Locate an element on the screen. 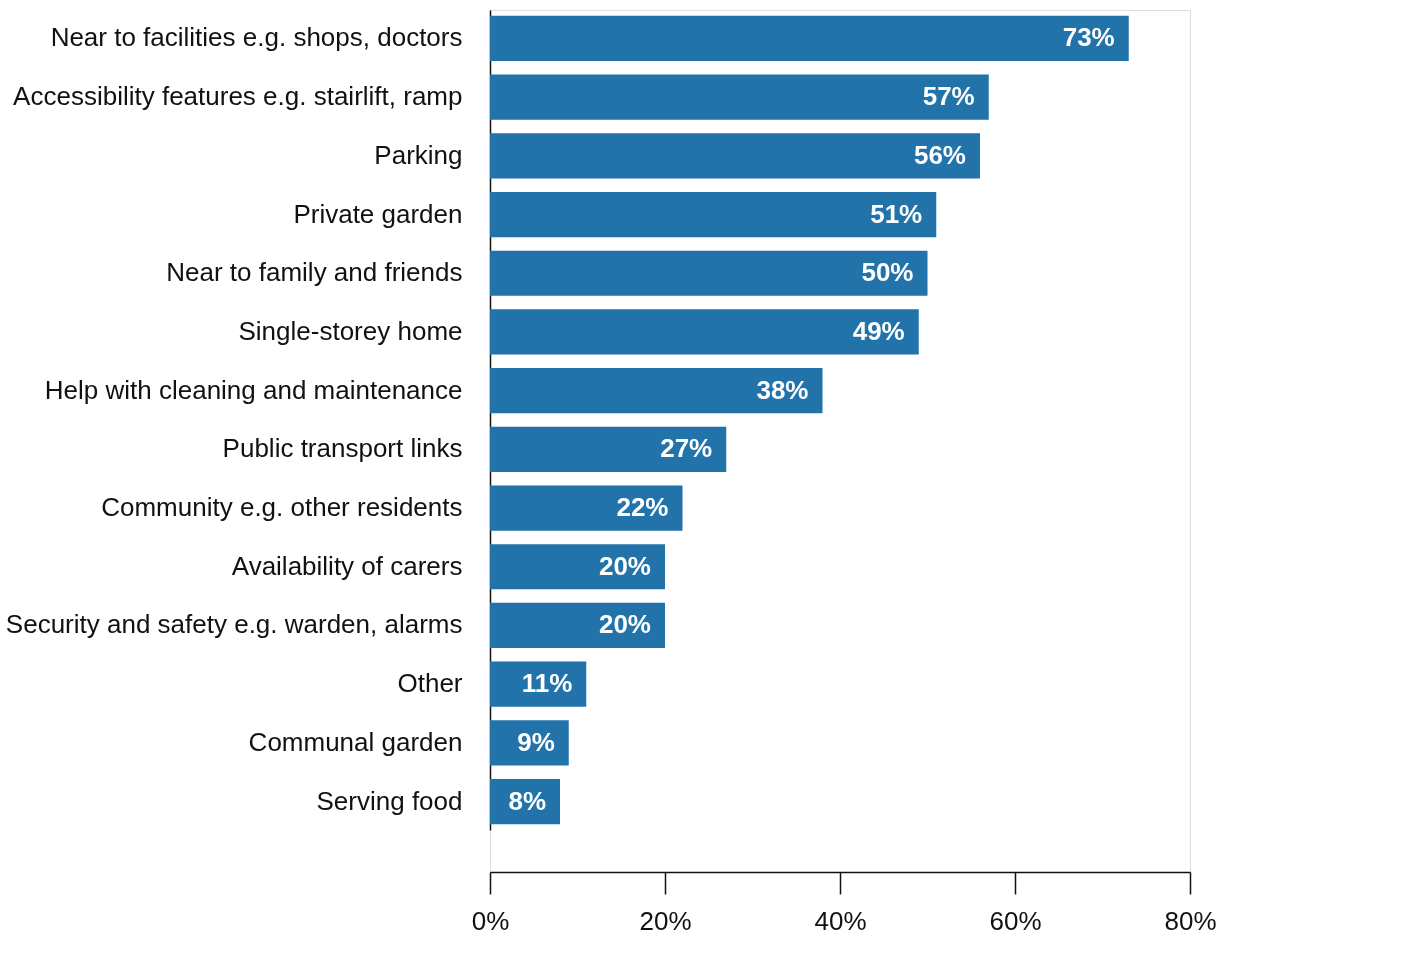 This screenshot has height=956, width=1405. x-tick-label: 40% is located at coordinates (840, 920).